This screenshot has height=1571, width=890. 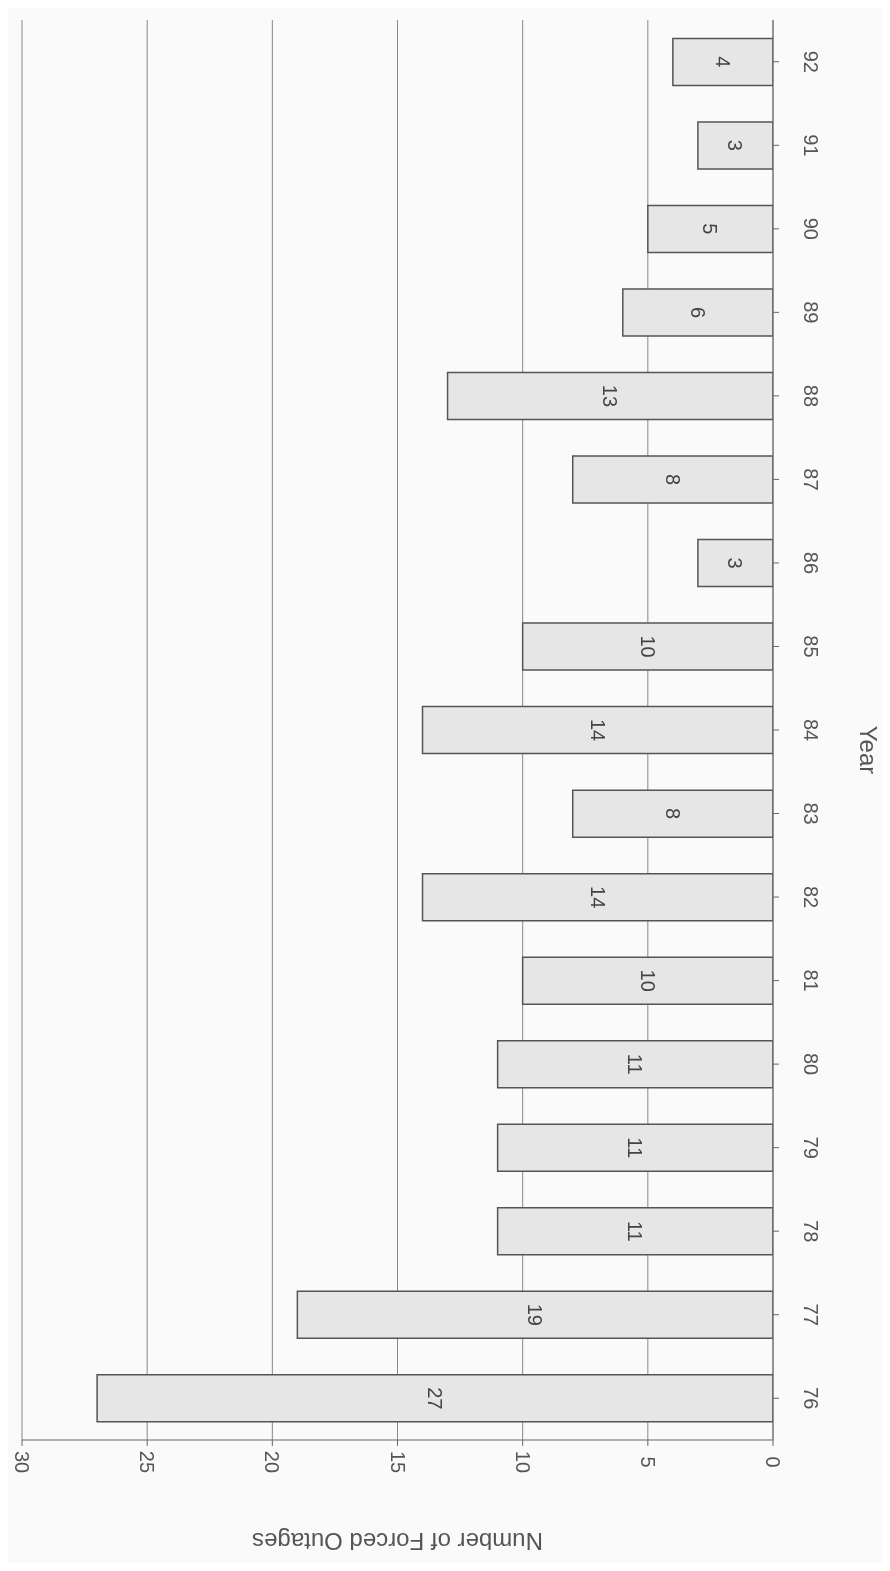 I want to click on x-tick-label: 15, so click(x=397, y=1462).